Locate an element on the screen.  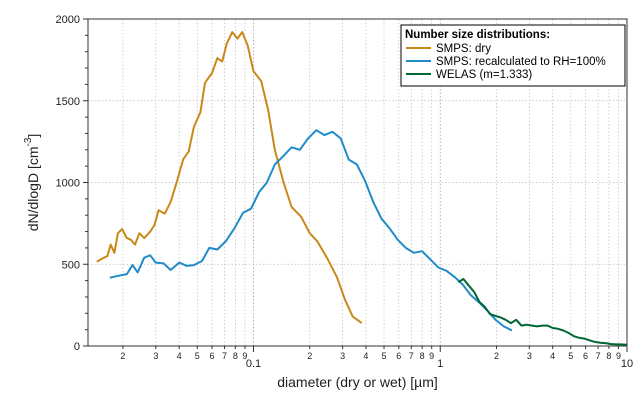
y-axis-title-superscript: -3 is located at coordinates (28, 141).